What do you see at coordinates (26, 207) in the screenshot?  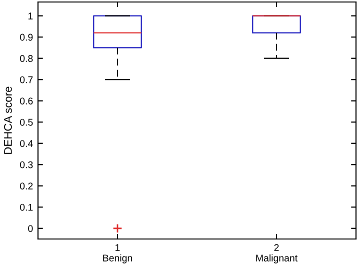 I see `y-tick-label: 0.1` at bounding box center [26, 207].